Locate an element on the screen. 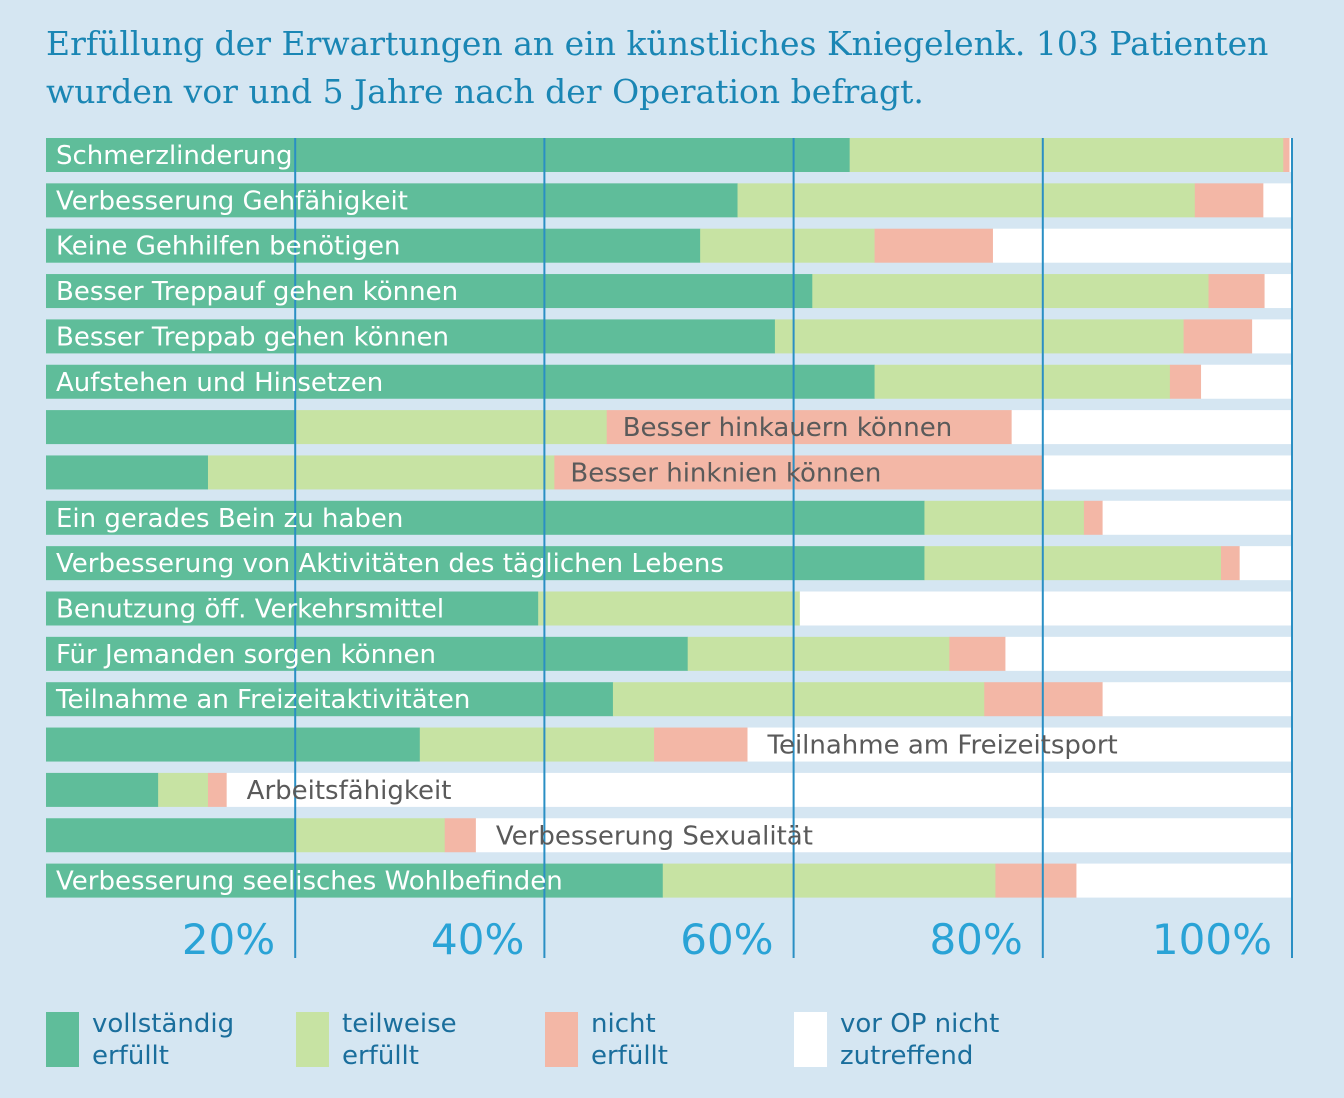 Image resolution: width=1344 pixels, height=1098 pixels. category-label: Besser hinknien können is located at coordinates (725, 473).